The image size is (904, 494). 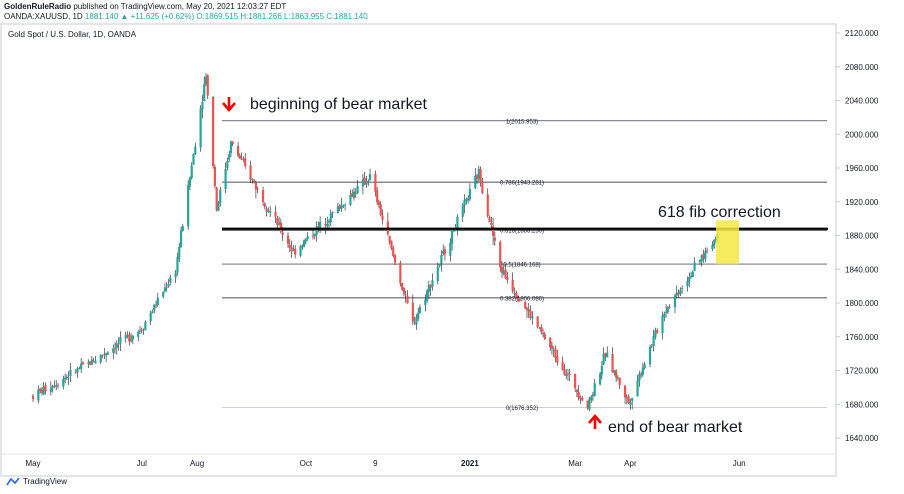 I want to click on symbol-label: OANDA:XAUUSD, 1D, so click(x=43, y=16).